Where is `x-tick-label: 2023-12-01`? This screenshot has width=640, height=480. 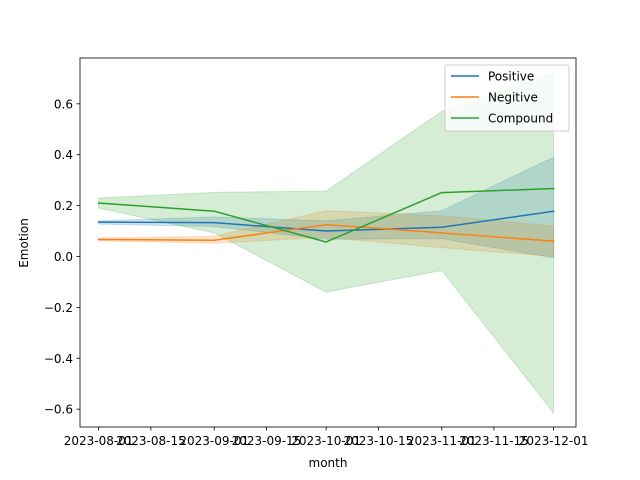
x-tick-label: 2023-12-01 is located at coordinates (554, 441).